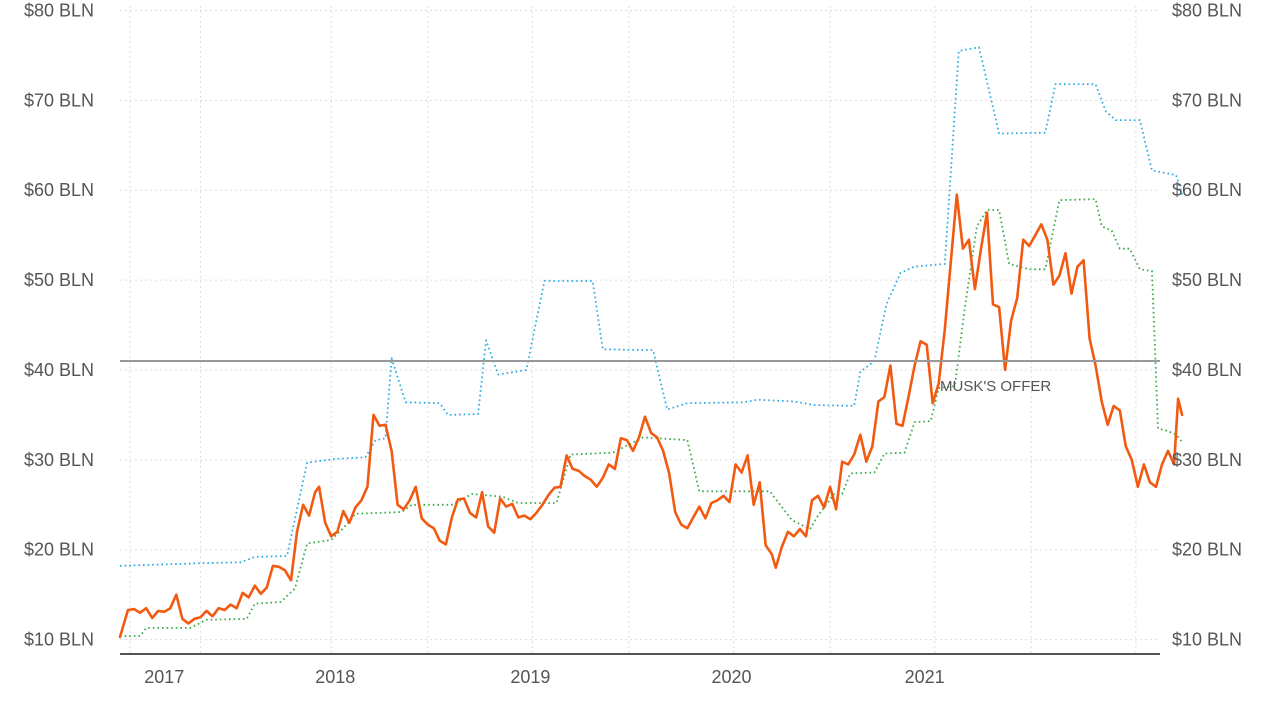 The width and height of the screenshot is (1280, 720). I want to click on y-tick-label-left: $60 BLN, so click(59, 190).